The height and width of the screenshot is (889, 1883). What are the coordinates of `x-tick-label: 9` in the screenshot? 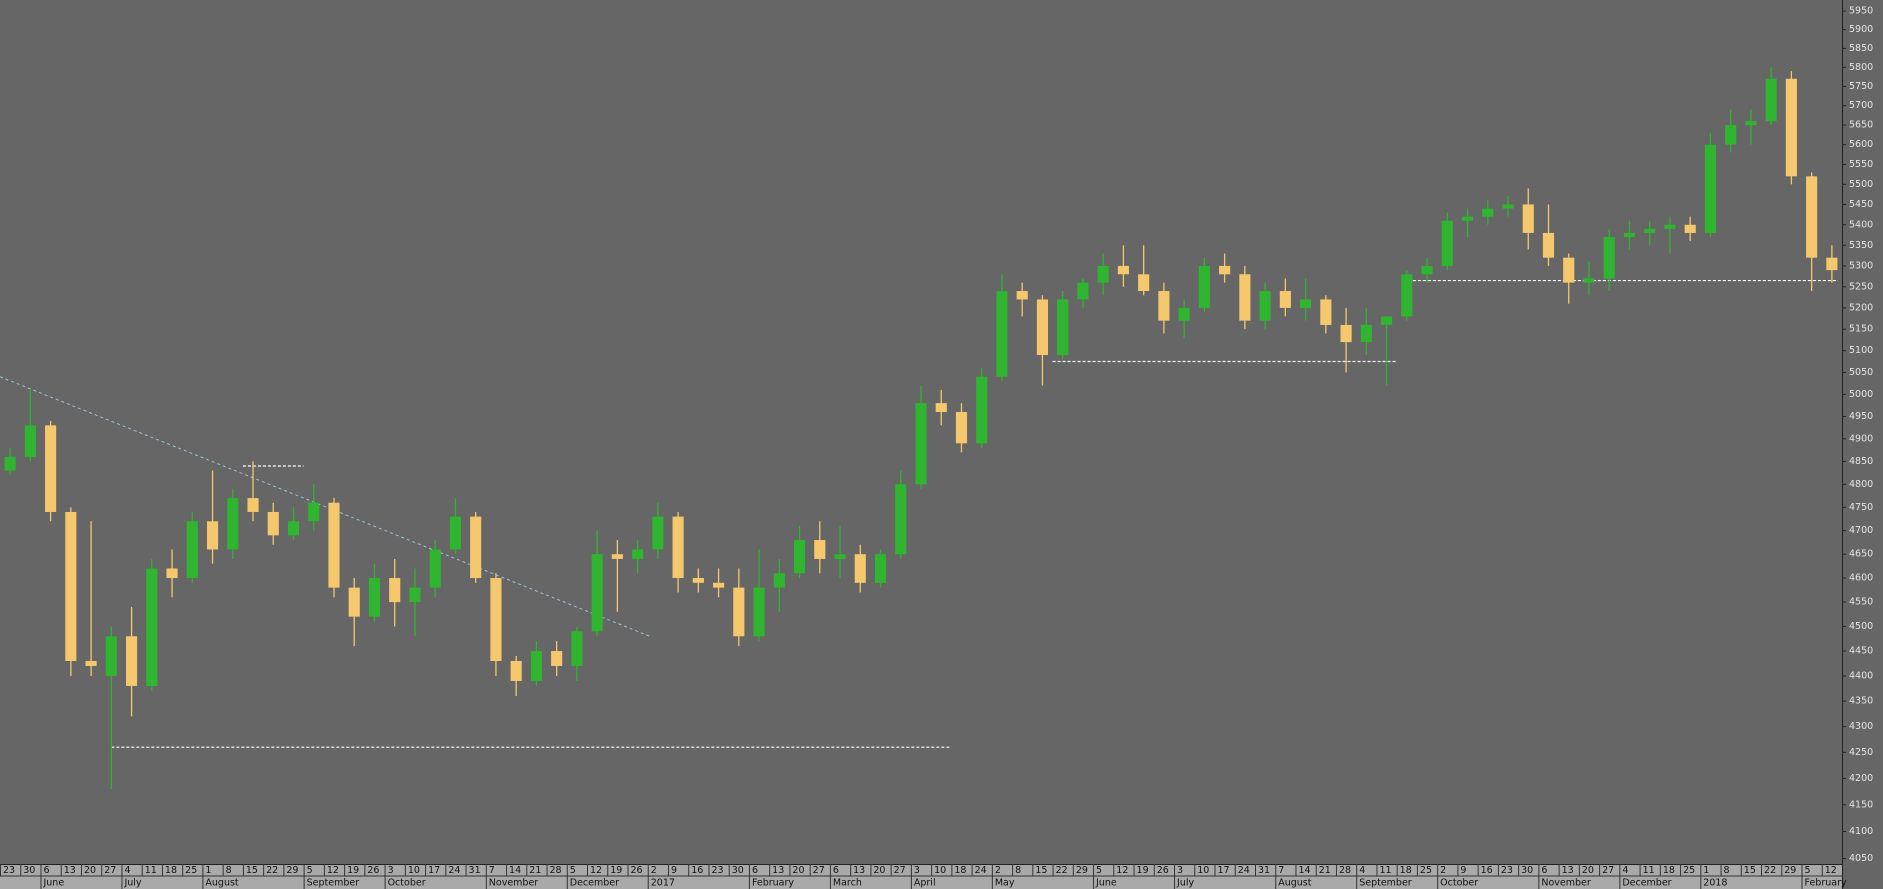 It's located at (1463, 870).